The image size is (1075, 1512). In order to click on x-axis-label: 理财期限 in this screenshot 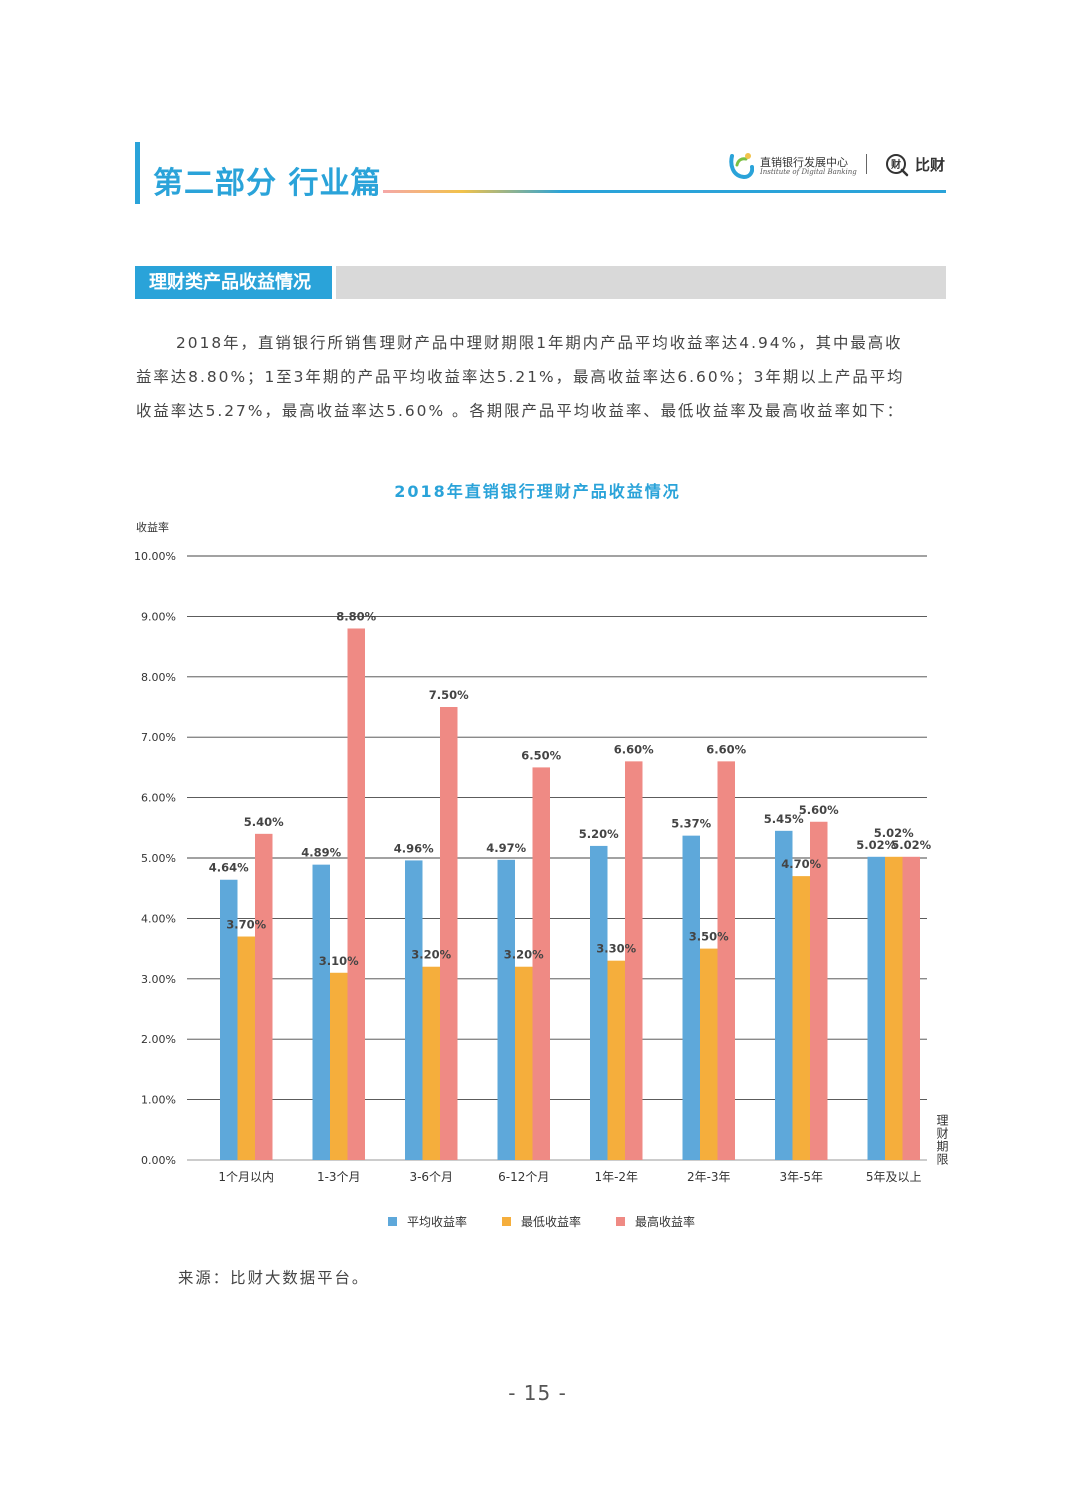, I will do `click(942, 1140)`.